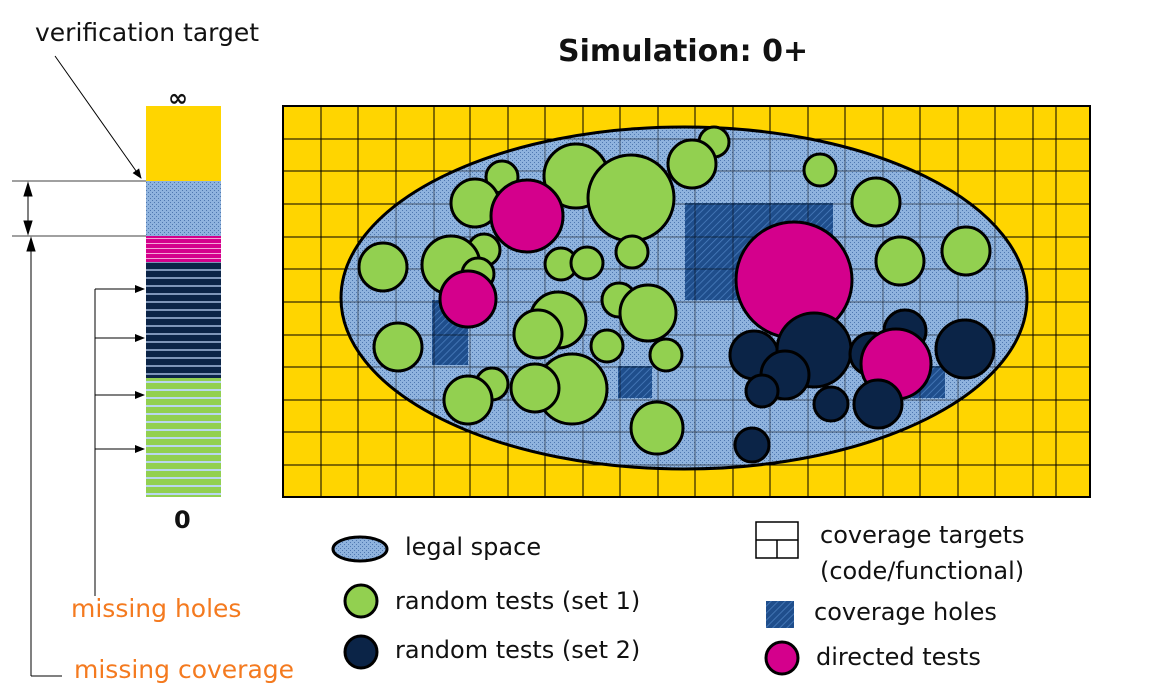 Image resolution: width=1150 pixels, height=687 pixels. What do you see at coordinates (922, 535) in the screenshot?
I see `legend-coverage-targets-label: coverage targets` at bounding box center [922, 535].